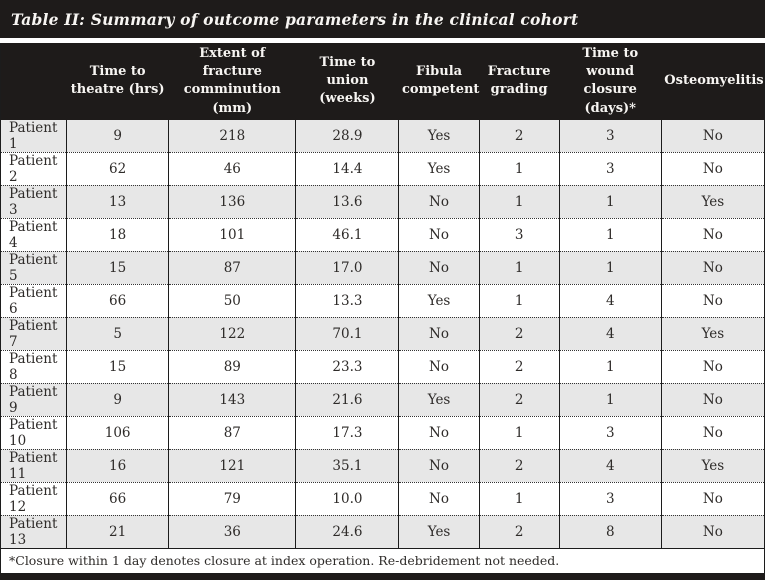 The image size is (765, 580). I want to click on value-cell: 16, so click(118, 466).